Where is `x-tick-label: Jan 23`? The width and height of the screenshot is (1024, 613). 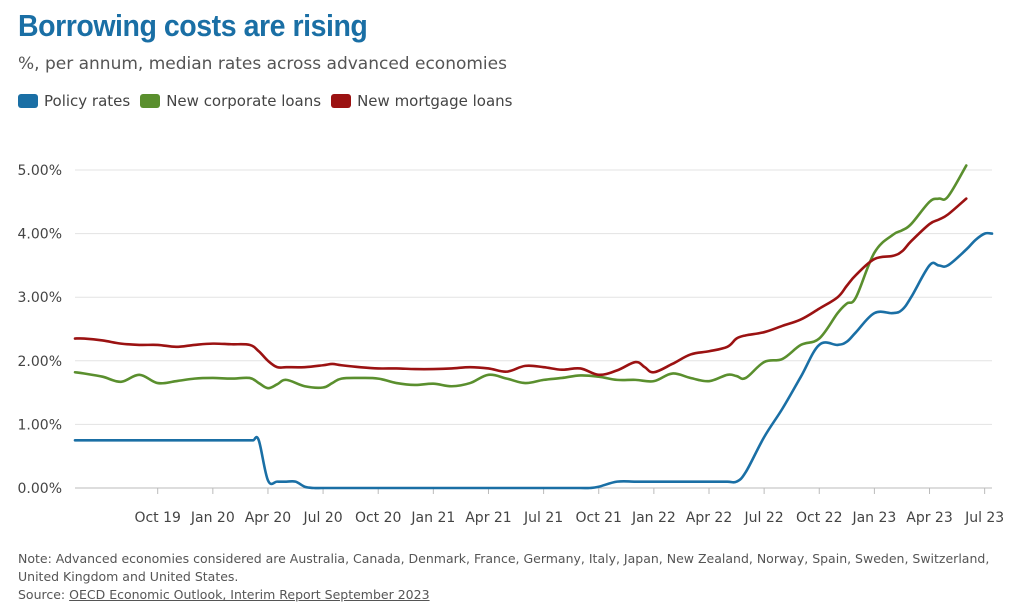
x-tick-label: Jan 23 is located at coordinates (873, 518).